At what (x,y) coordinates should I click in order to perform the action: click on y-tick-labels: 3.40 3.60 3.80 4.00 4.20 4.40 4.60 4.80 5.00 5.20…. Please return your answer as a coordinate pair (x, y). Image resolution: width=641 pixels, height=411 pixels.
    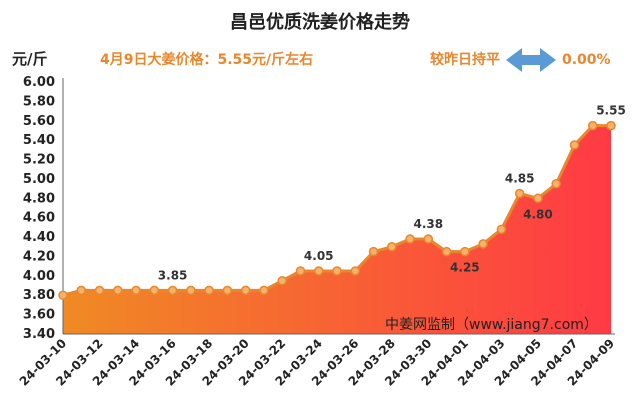
    Looking at the image, I should click on (39, 208).